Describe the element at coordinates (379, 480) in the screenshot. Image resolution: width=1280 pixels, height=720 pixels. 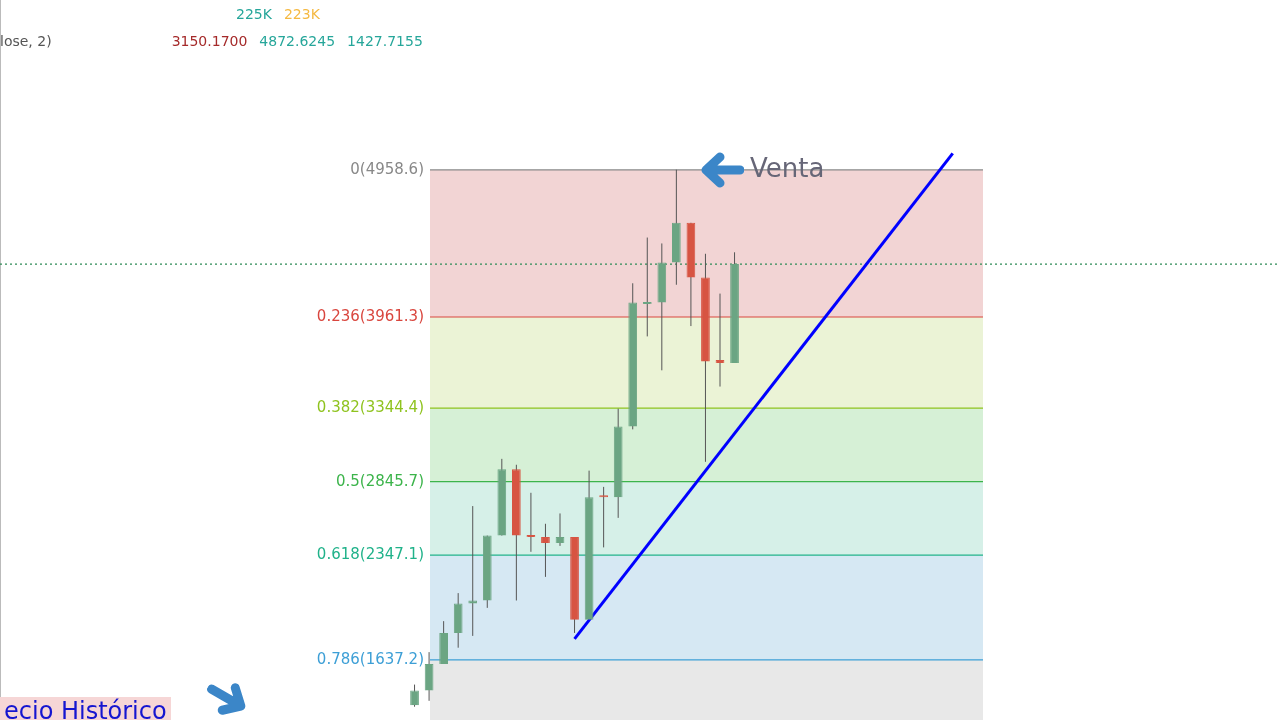
I see `ref-line-label: 0.5(2845.7)` at that location.